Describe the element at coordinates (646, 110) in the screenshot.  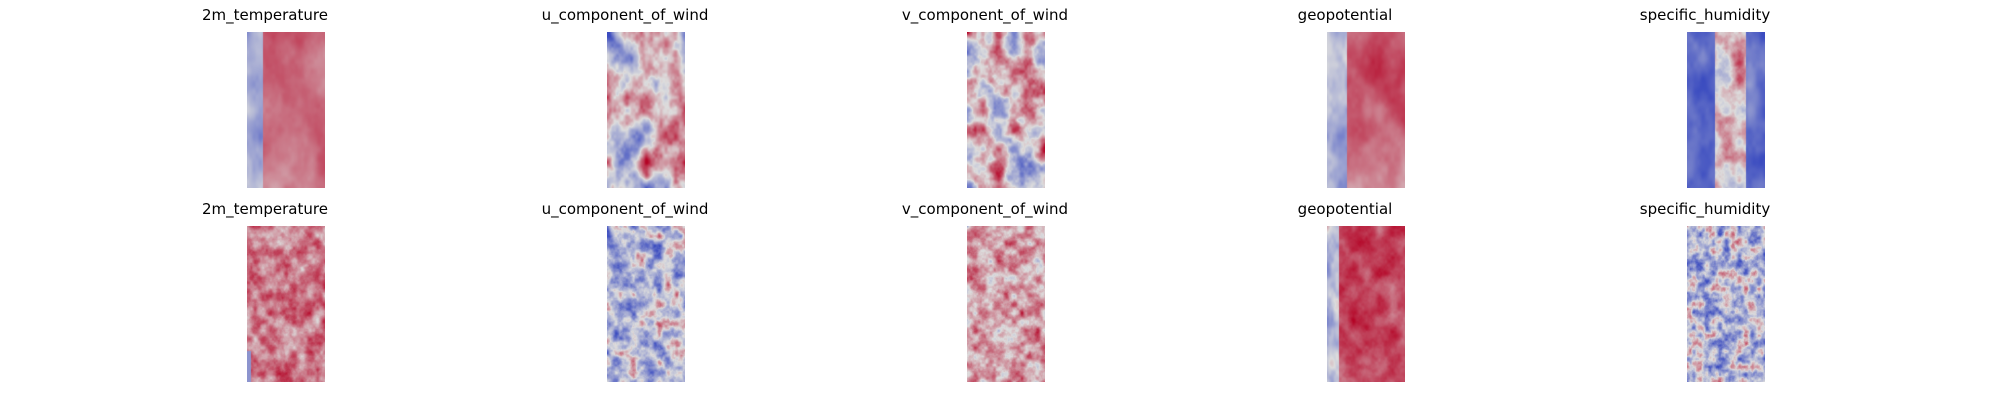
I see `heatmap-u-component-of-wind-row1` at that location.